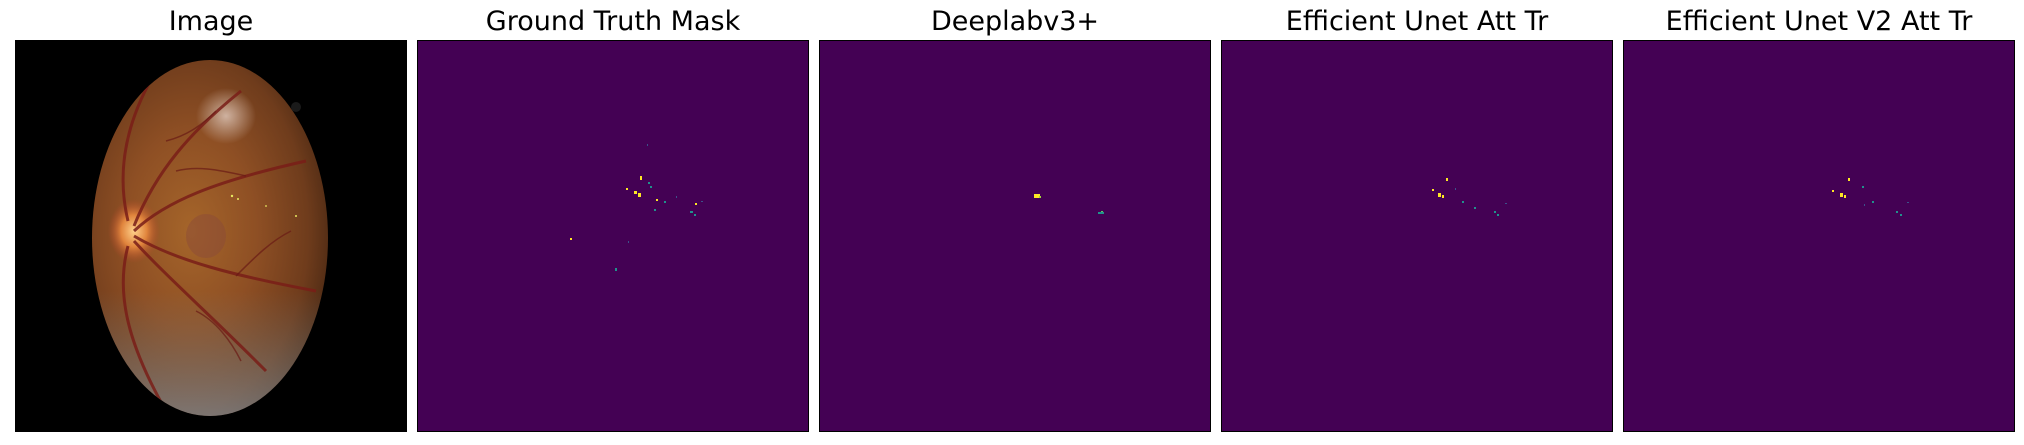 The height and width of the screenshot is (445, 2024). What do you see at coordinates (1417, 21) in the screenshot?
I see `panel-title: Efficient Unet Att Tr` at bounding box center [1417, 21].